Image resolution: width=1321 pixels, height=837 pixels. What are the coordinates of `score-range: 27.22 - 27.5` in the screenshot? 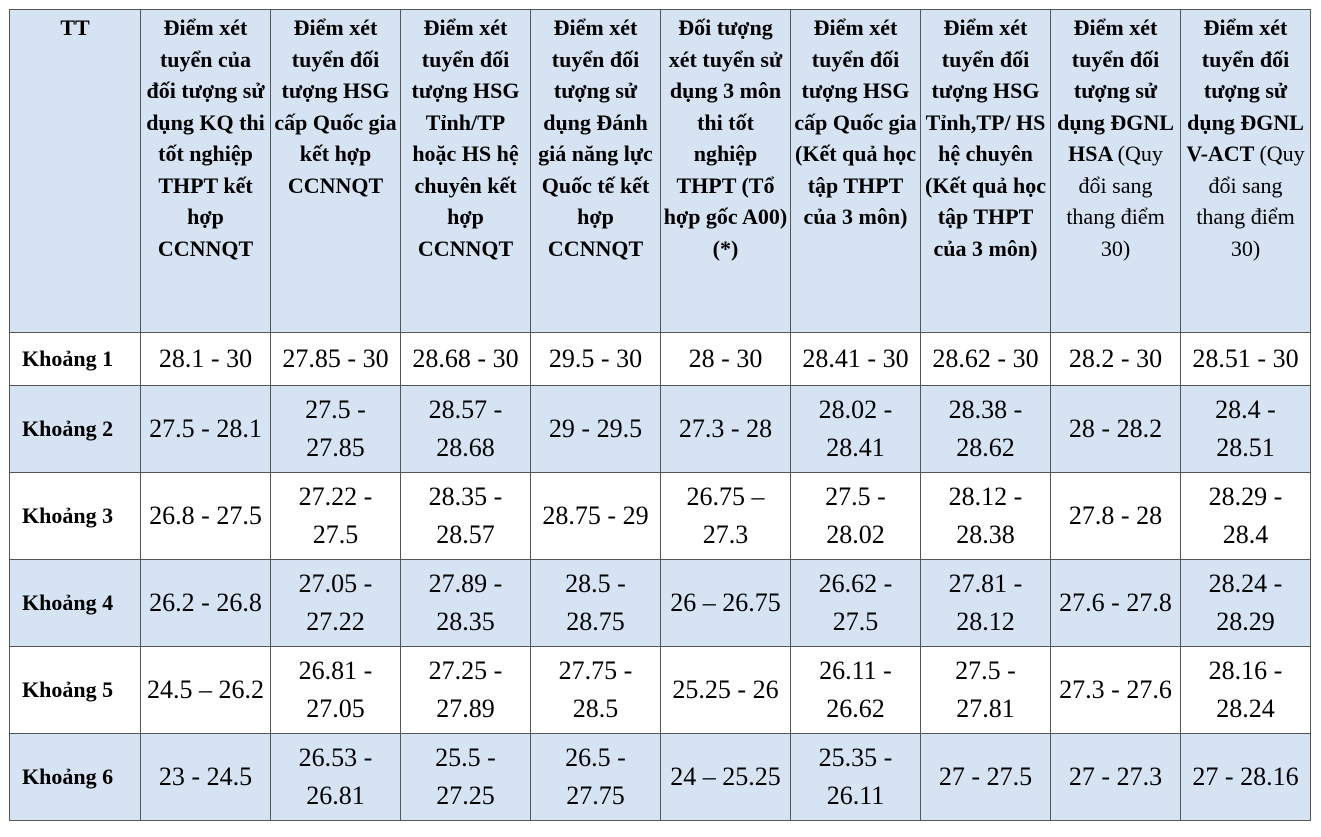 It's located at (335, 516).